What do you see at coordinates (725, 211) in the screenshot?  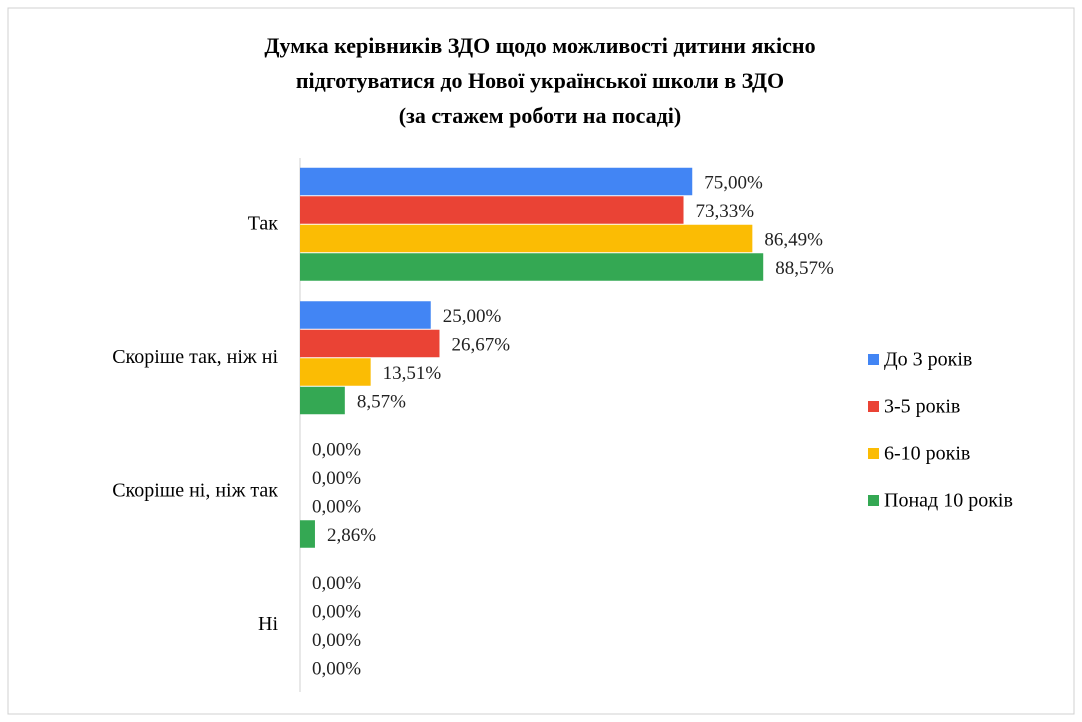 I see `value-label: 73,33%` at bounding box center [725, 211].